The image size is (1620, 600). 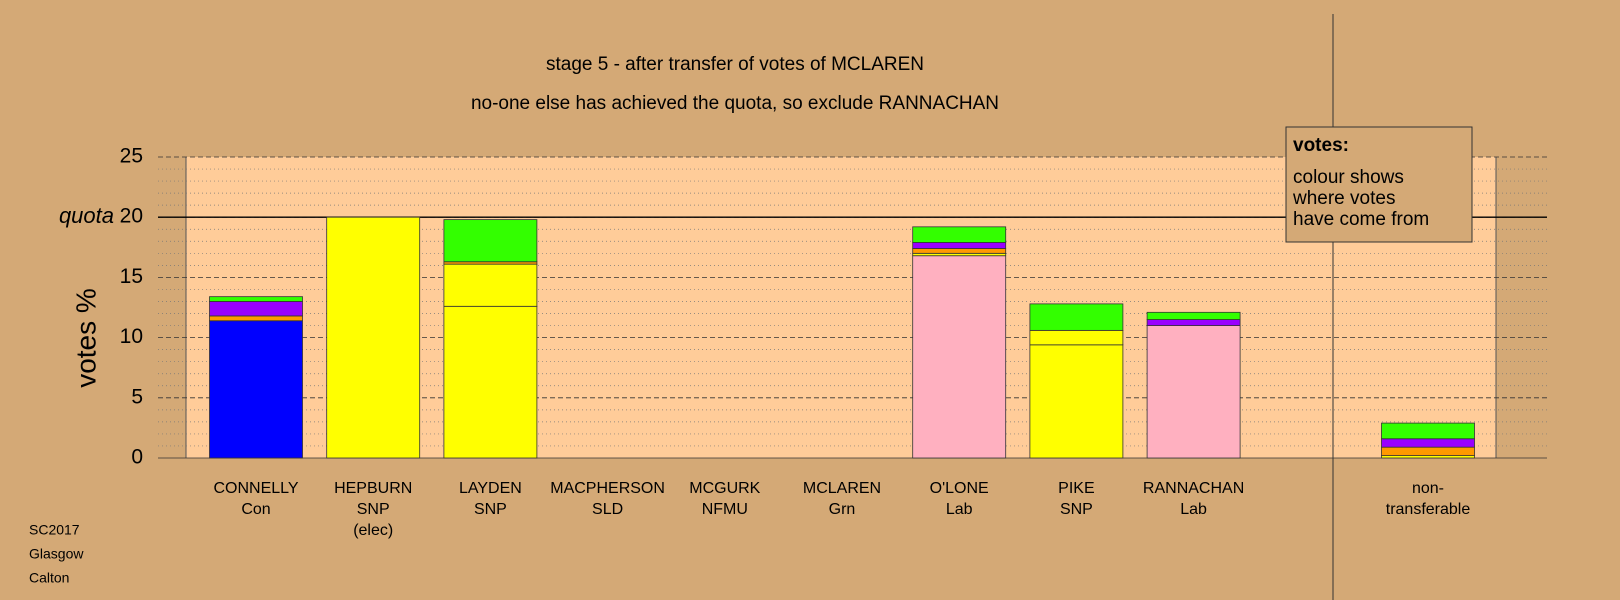 I want to click on x-tick-label: (elec), so click(x=373, y=530).